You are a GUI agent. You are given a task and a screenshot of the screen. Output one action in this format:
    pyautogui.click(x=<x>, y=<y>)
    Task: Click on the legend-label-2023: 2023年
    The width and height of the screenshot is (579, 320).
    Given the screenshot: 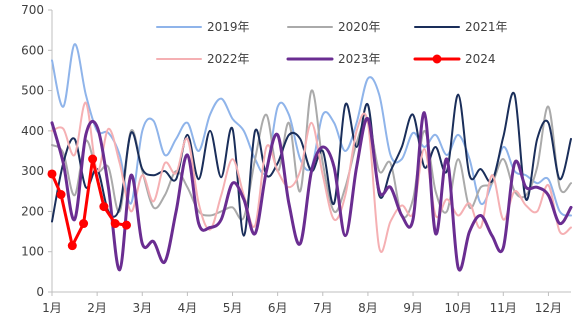 What is the action you would take?
    pyautogui.click(x=359, y=59)
    